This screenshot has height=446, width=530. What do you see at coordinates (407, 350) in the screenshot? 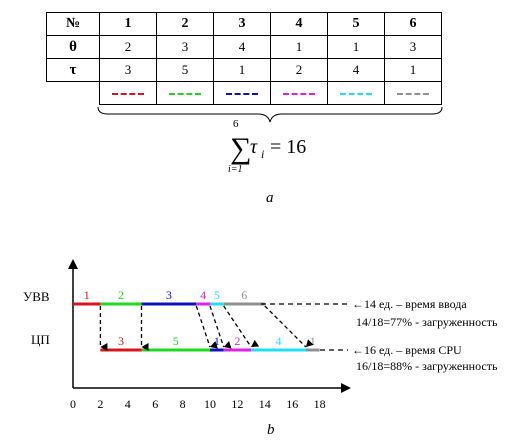
I see `cpu-note-time: ←16 ед. – время CPU` at bounding box center [407, 350].